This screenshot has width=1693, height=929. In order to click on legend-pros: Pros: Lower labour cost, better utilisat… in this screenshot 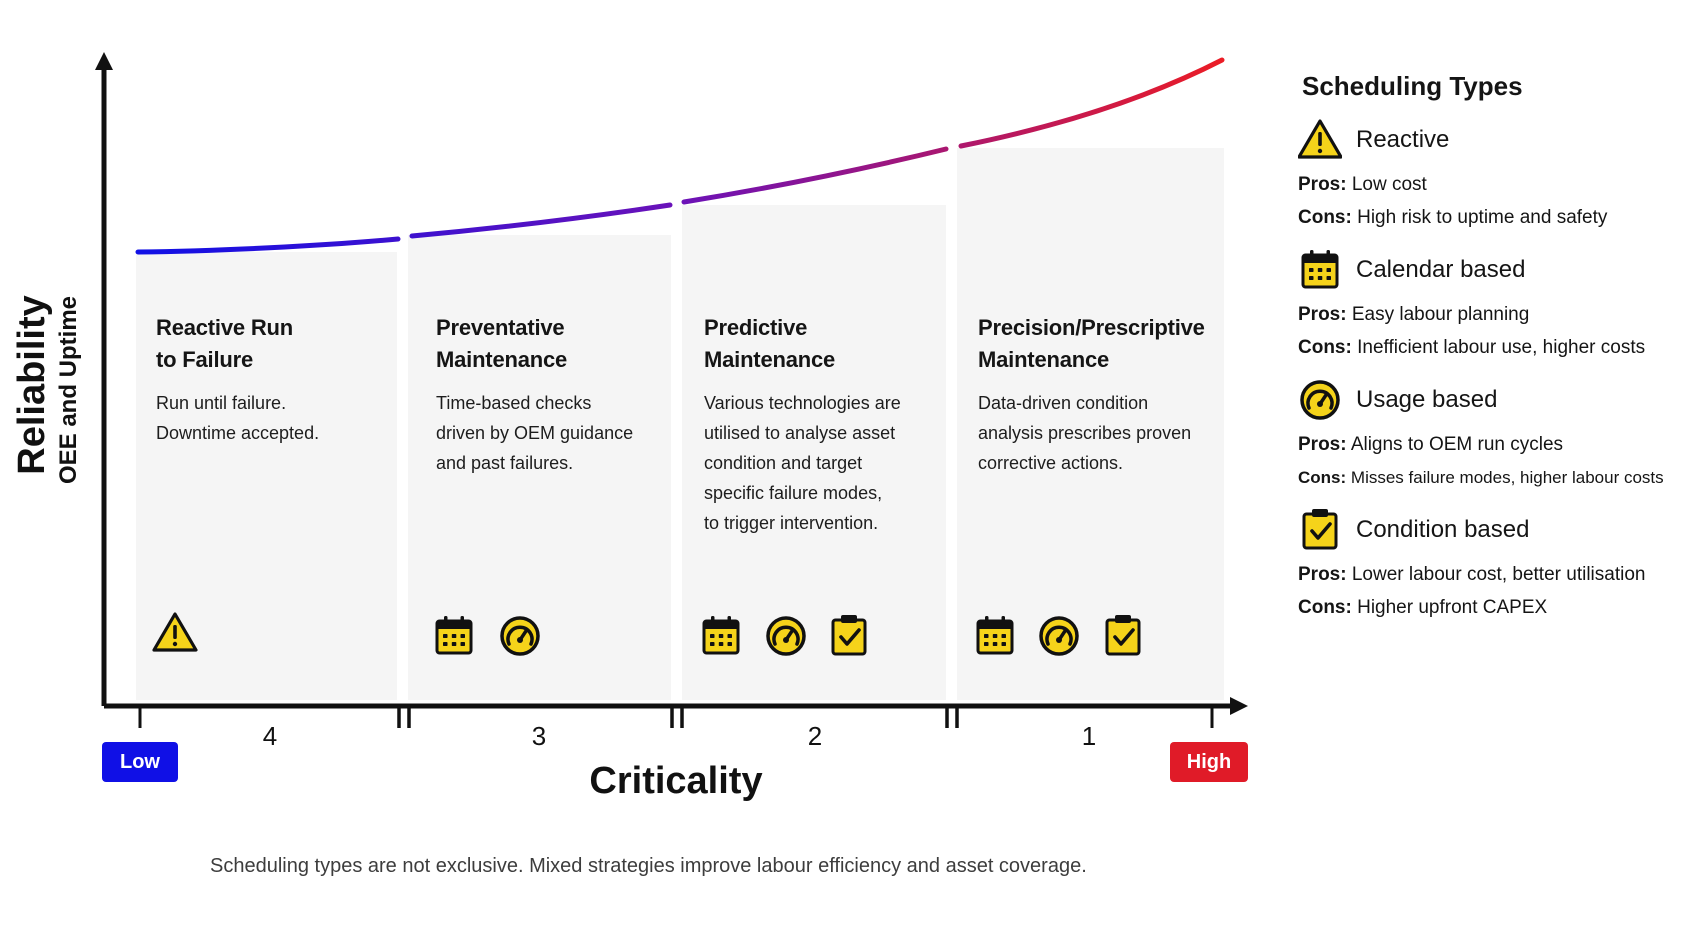, I will do `click(1493, 574)`.